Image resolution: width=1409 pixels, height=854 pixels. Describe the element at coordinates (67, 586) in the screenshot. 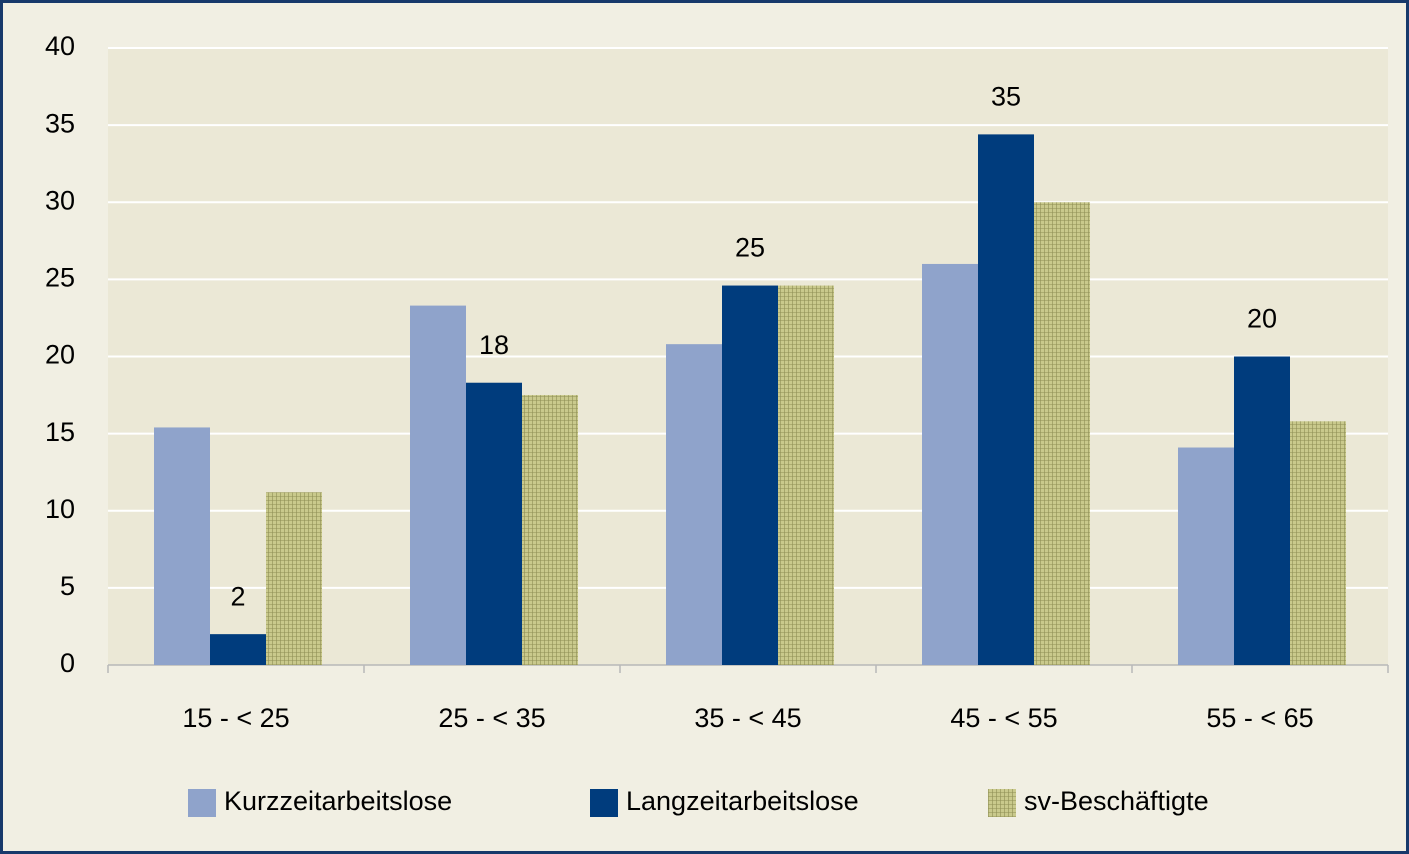

I see `y-tick-label: 5` at that location.